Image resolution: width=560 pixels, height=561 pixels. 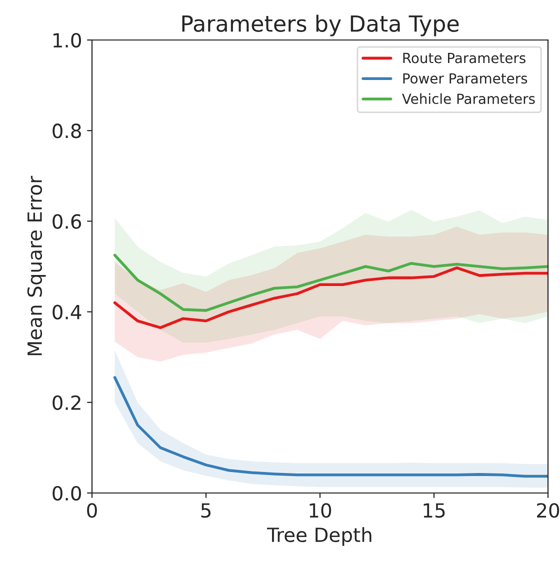 What do you see at coordinates (92, 510) in the screenshot?
I see `x-tick-label: 0` at bounding box center [92, 510].